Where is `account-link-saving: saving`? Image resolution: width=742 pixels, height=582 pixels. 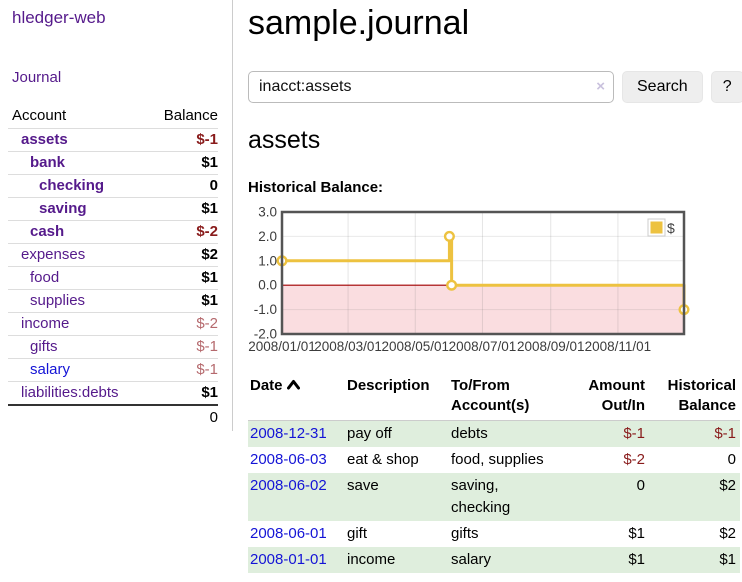 account-link-saving: saving is located at coordinates (63, 208).